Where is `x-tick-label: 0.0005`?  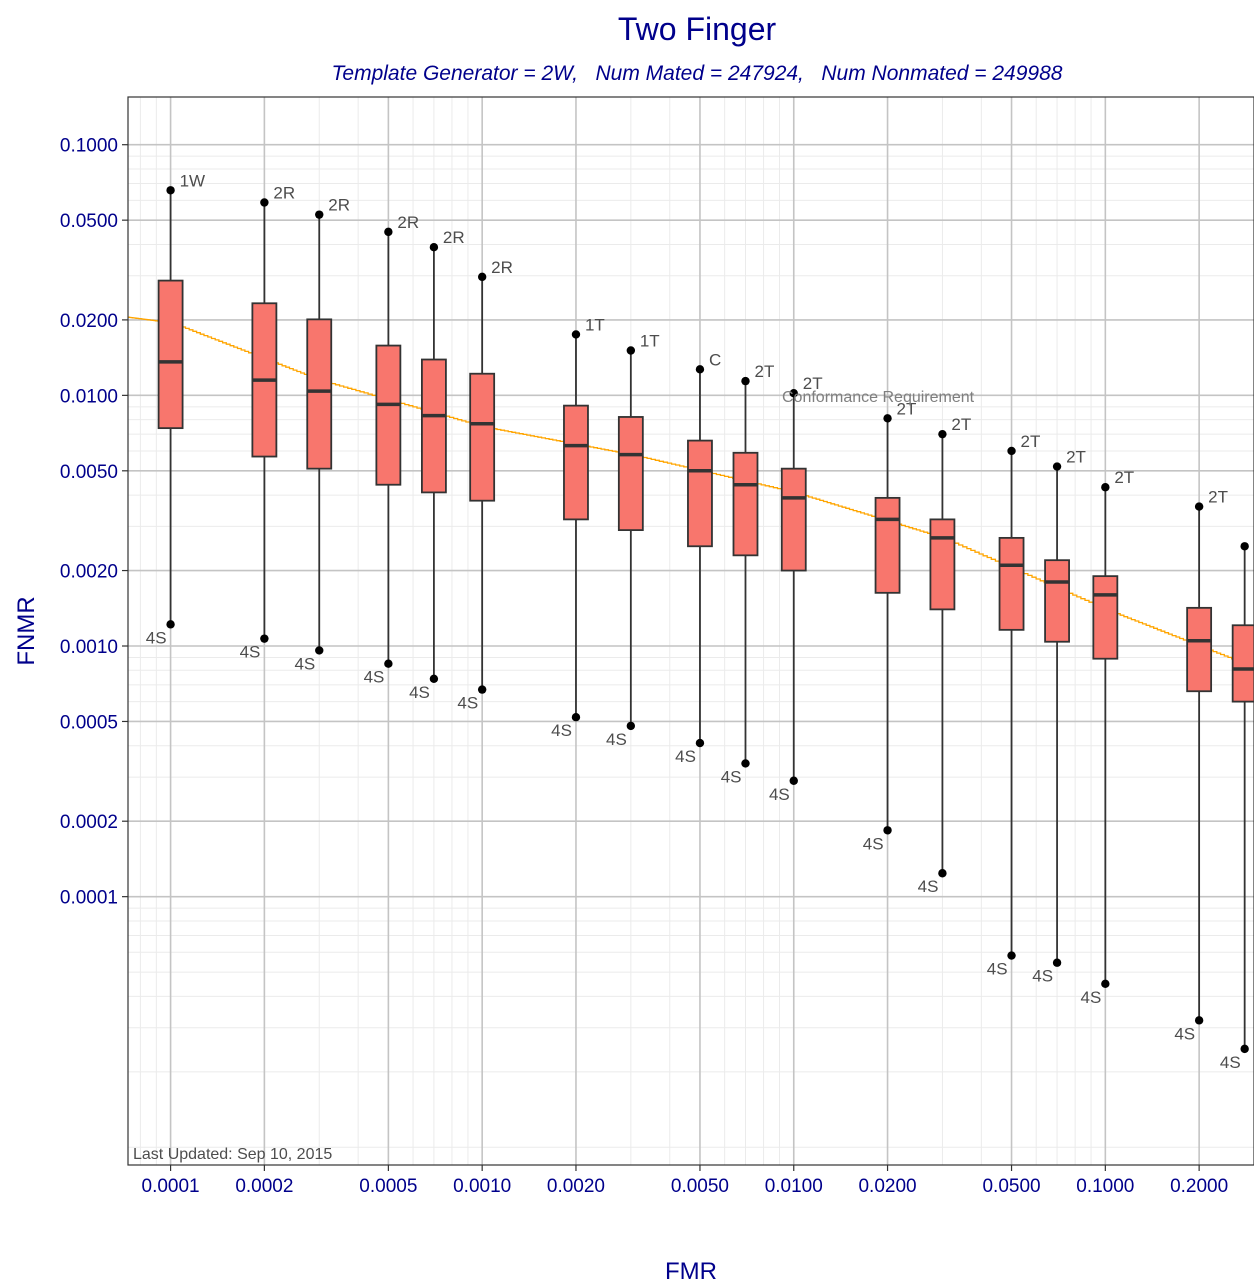
x-tick-label: 0.0005 is located at coordinates (388, 1186).